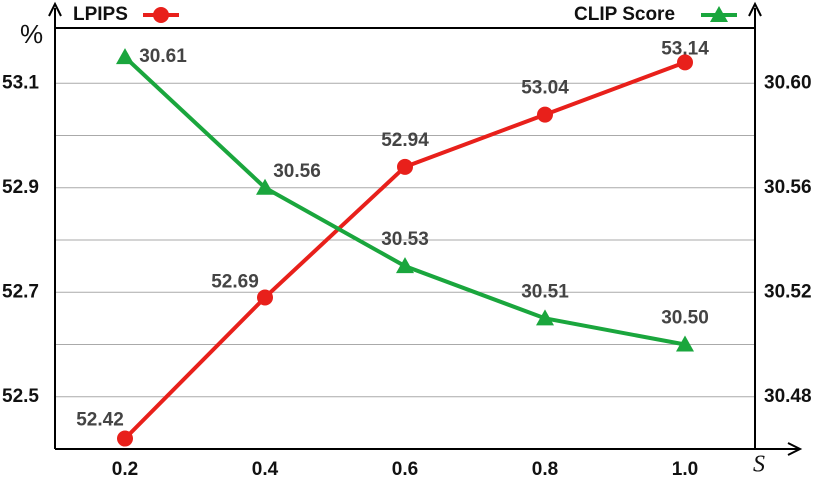 The width and height of the screenshot is (822, 486). Describe the element at coordinates (20, 291) in the screenshot. I see `y-tick-label: 52.7` at that location.